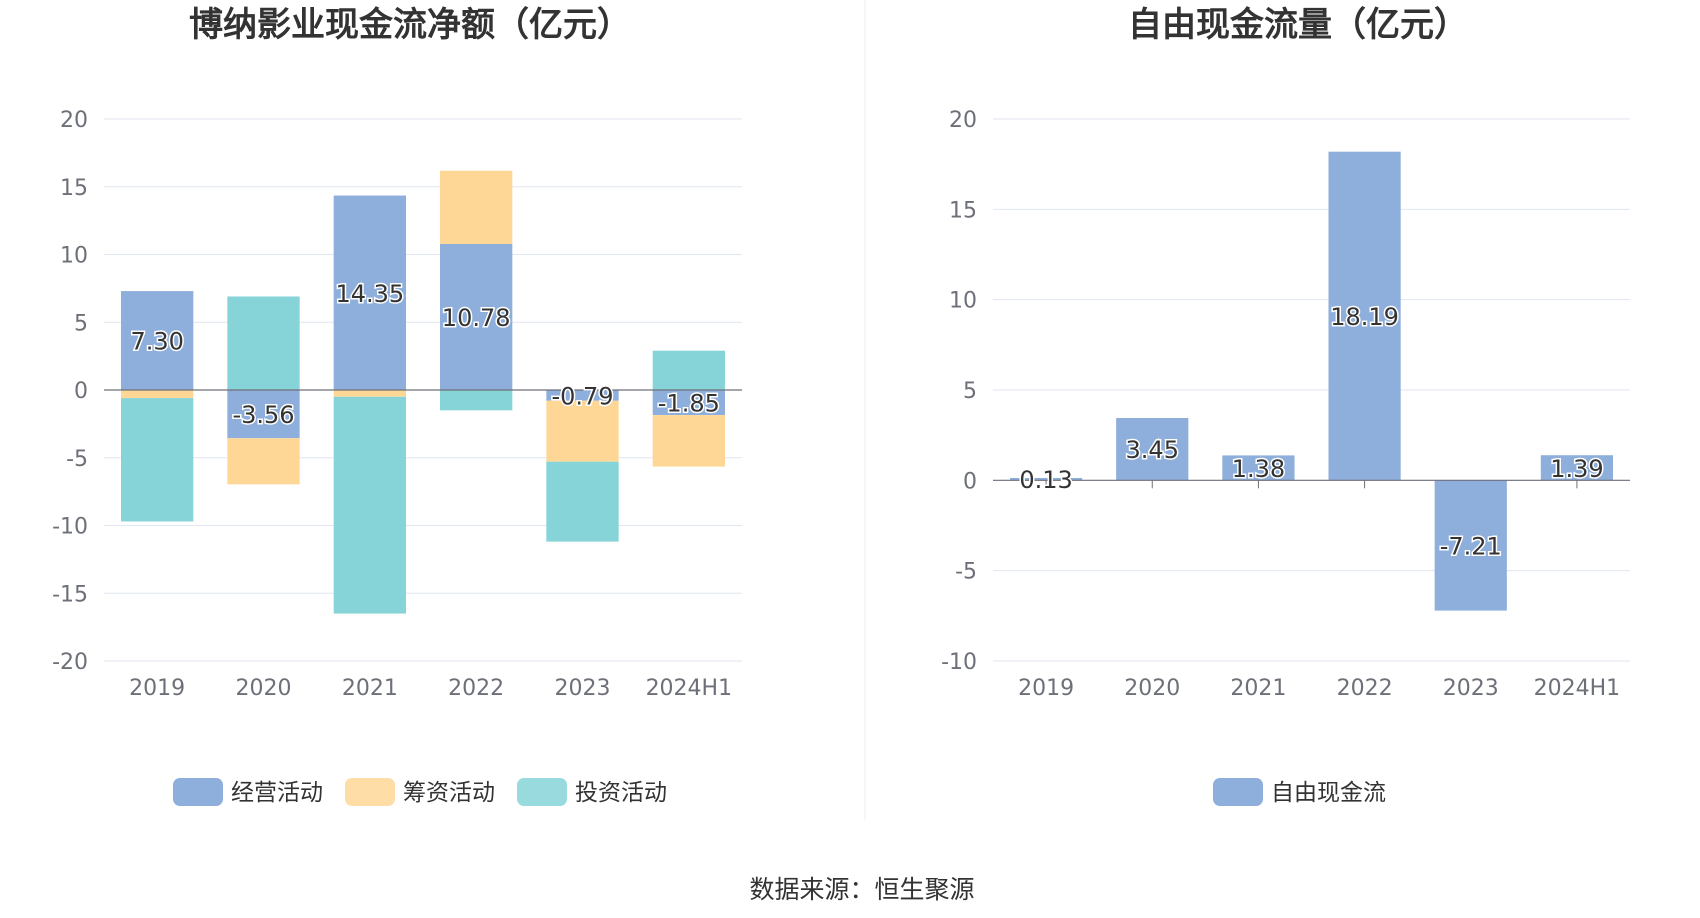 This screenshot has width=1700, height=918. Describe the element at coordinates (449, 793) in the screenshot. I see `legend-label: 筹资活动` at that location.